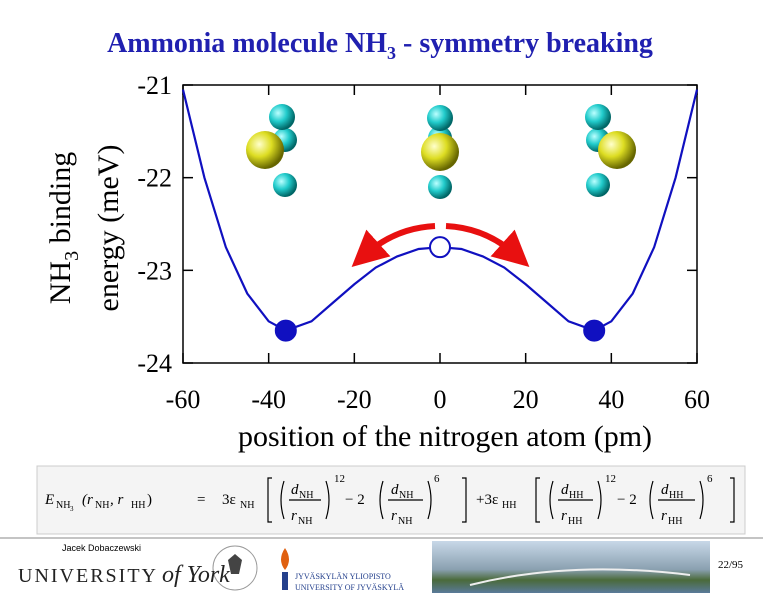 The height and width of the screenshot is (602, 763). Describe the element at coordinates (183, 399) in the screenshot. I see `x-tick-label: -60` at that location.